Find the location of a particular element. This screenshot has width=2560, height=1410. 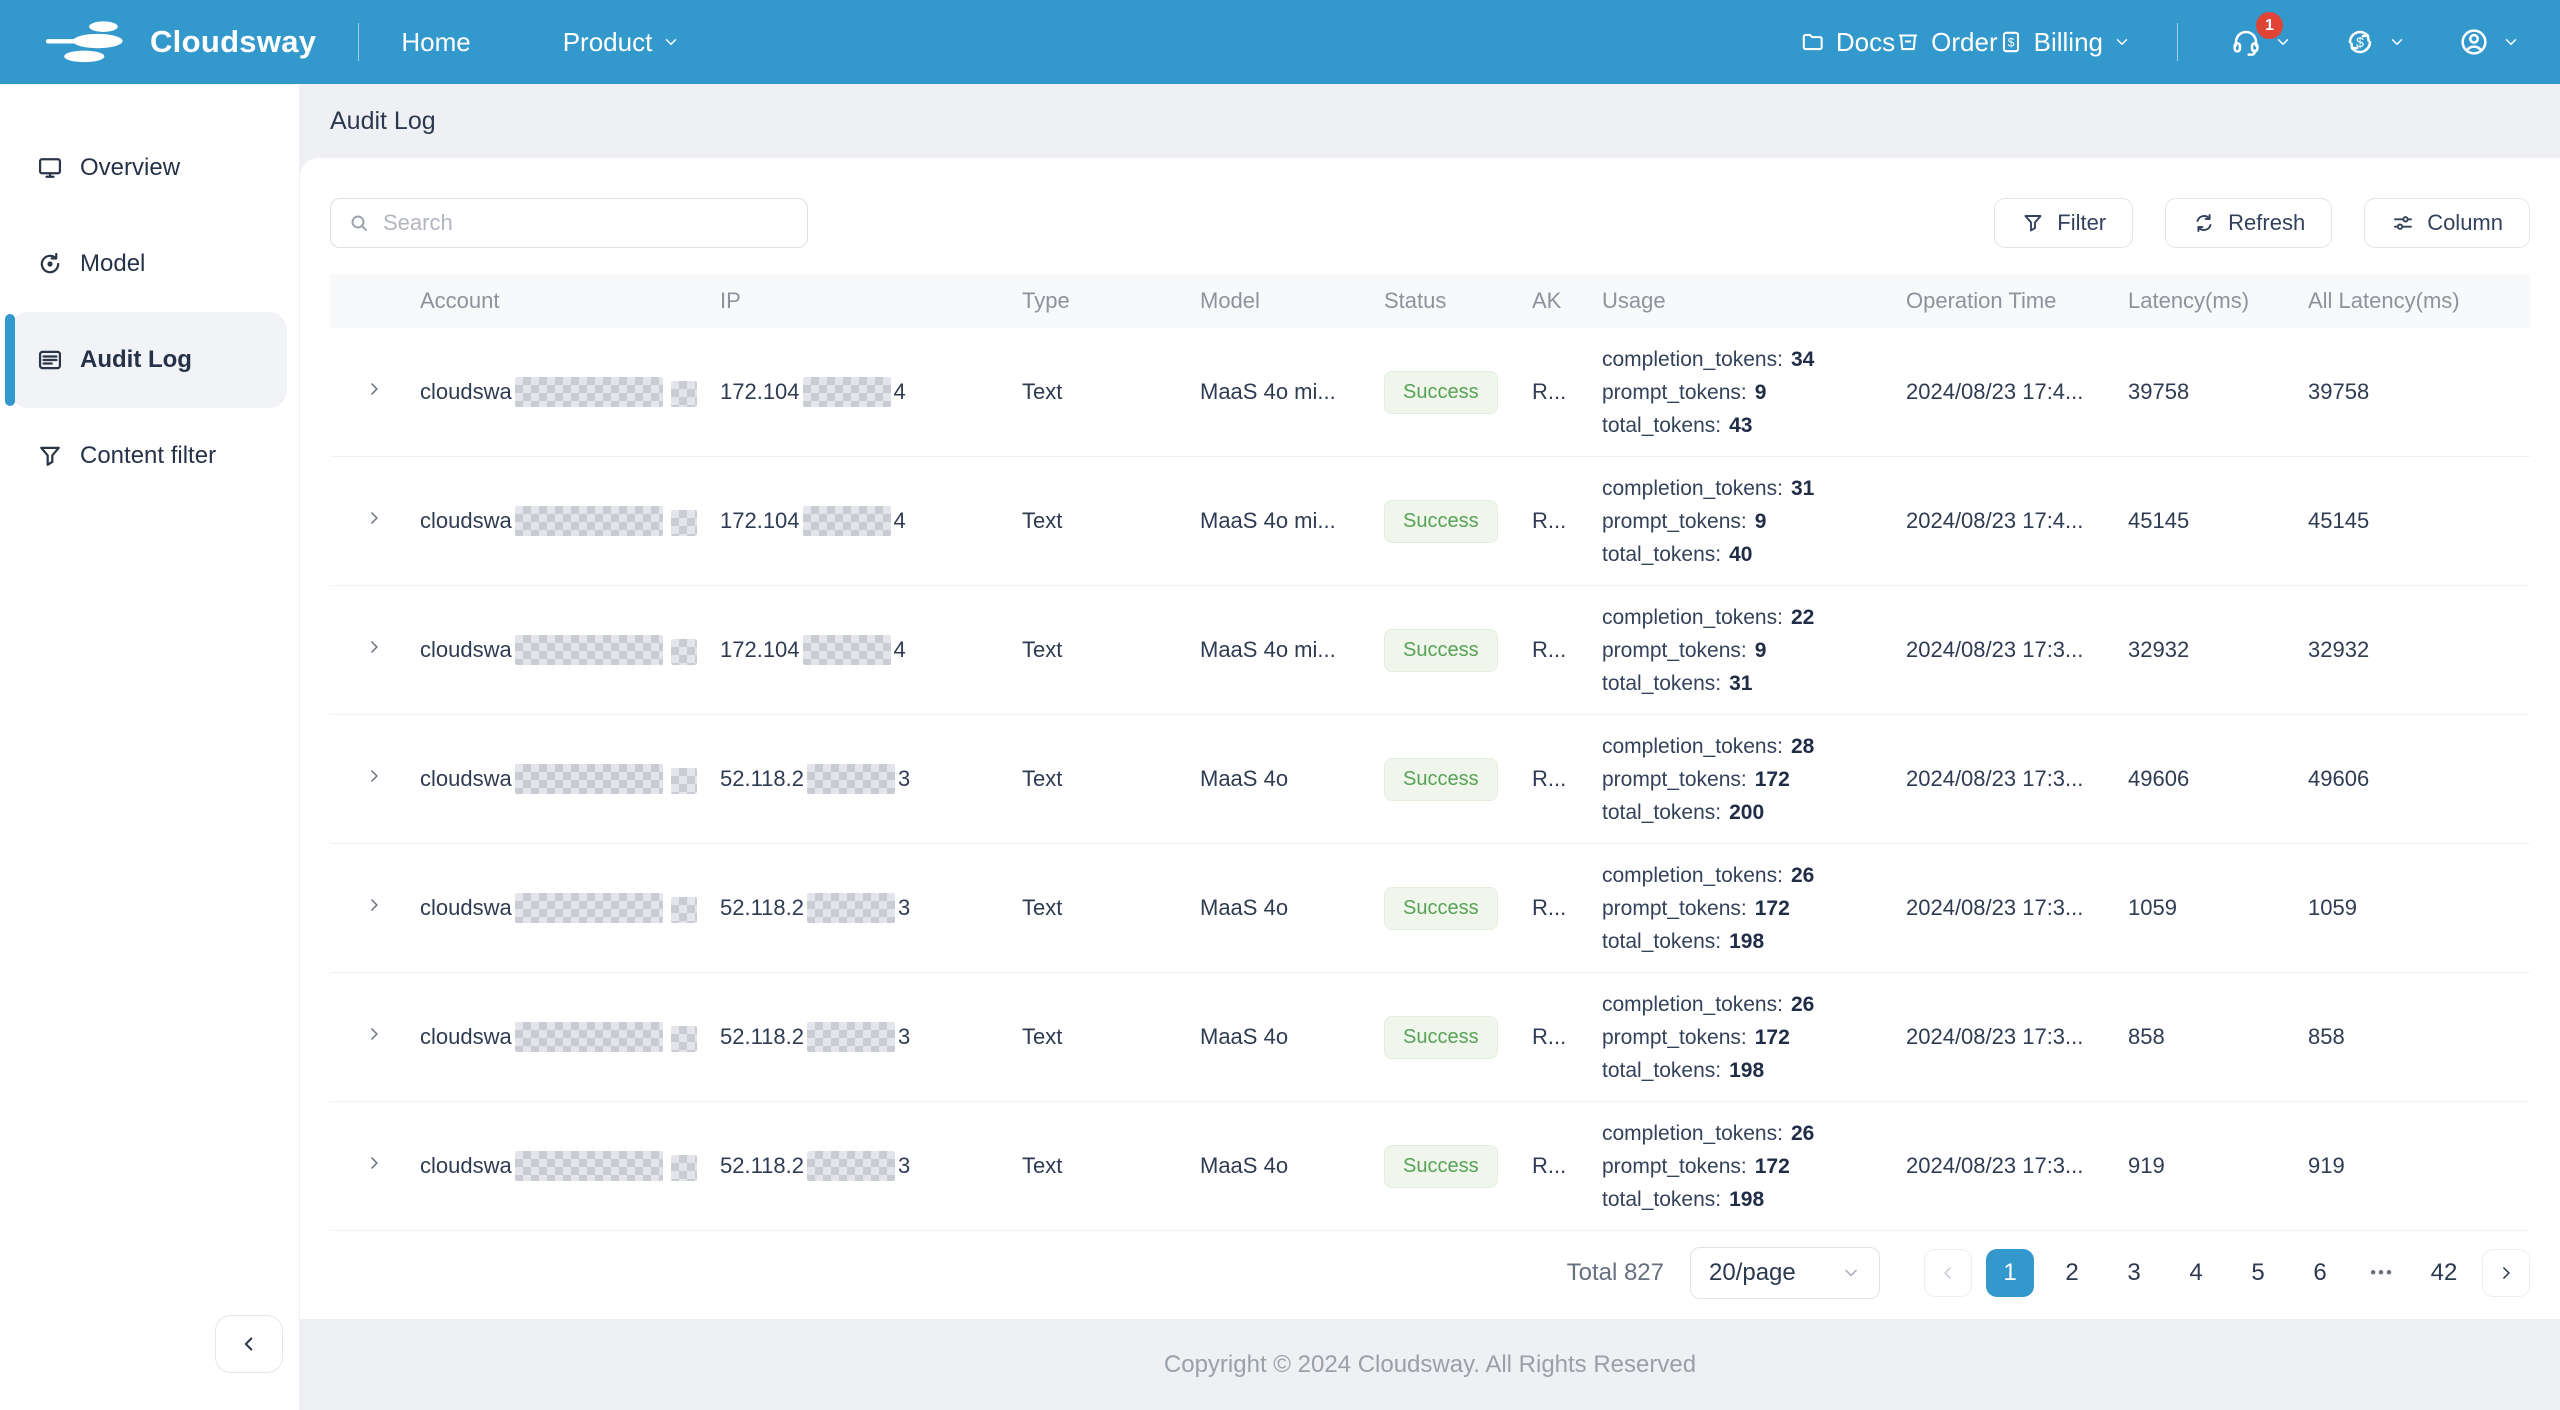

notifications-menu: 1 is located at coordinates (2261, 35).